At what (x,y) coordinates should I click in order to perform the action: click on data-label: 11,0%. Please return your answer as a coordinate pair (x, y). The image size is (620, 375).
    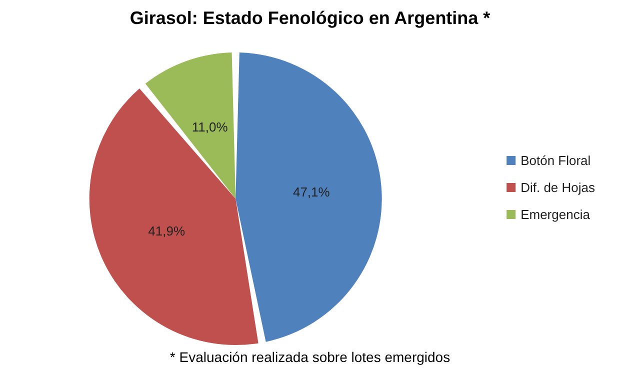
    Looking at the image, I should click on (210, 127).